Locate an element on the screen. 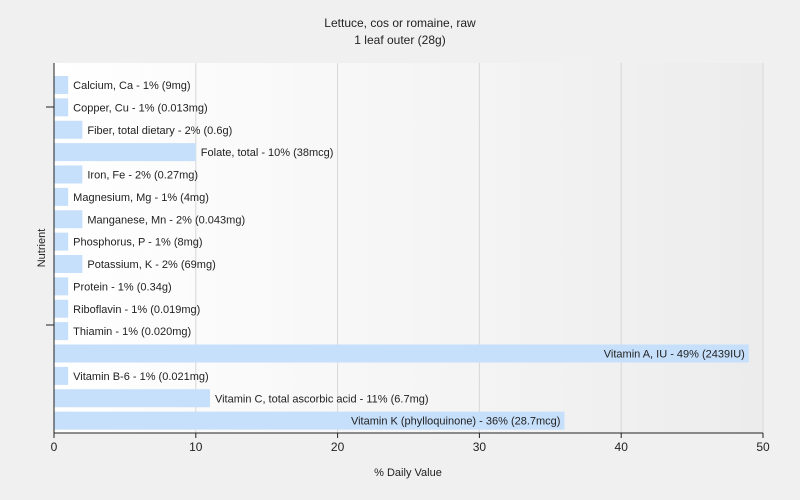  bar-label: Phosphorus, P - 1% (8mg) is located at coordinates (137, 243).